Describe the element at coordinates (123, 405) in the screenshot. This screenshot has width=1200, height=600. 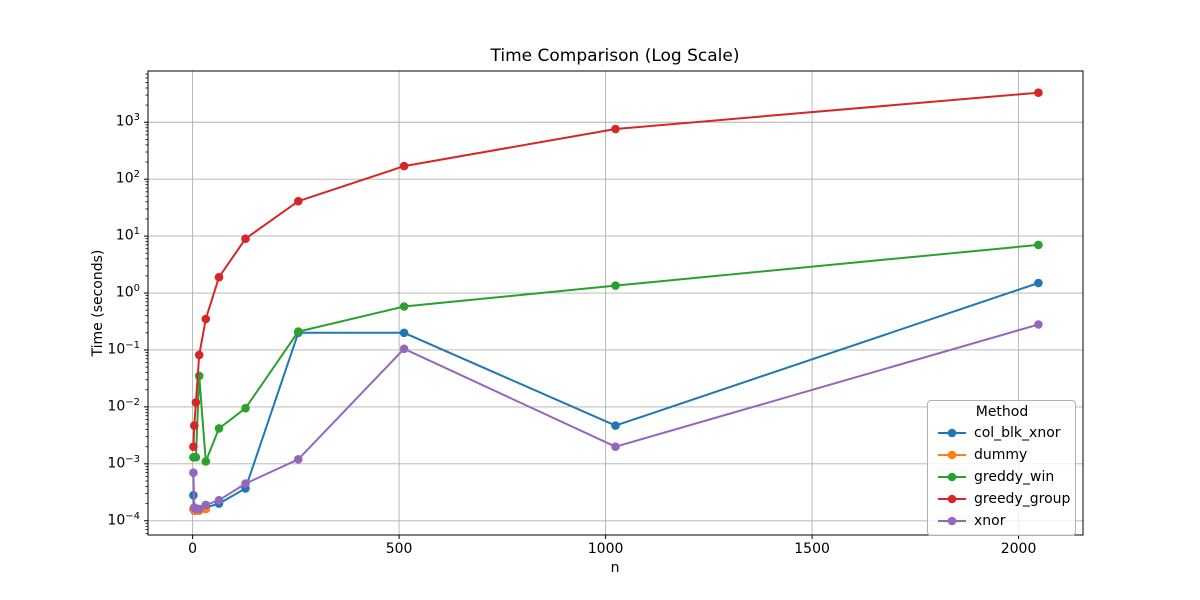
I see `y-tick-label: 10⁻²` at that location.